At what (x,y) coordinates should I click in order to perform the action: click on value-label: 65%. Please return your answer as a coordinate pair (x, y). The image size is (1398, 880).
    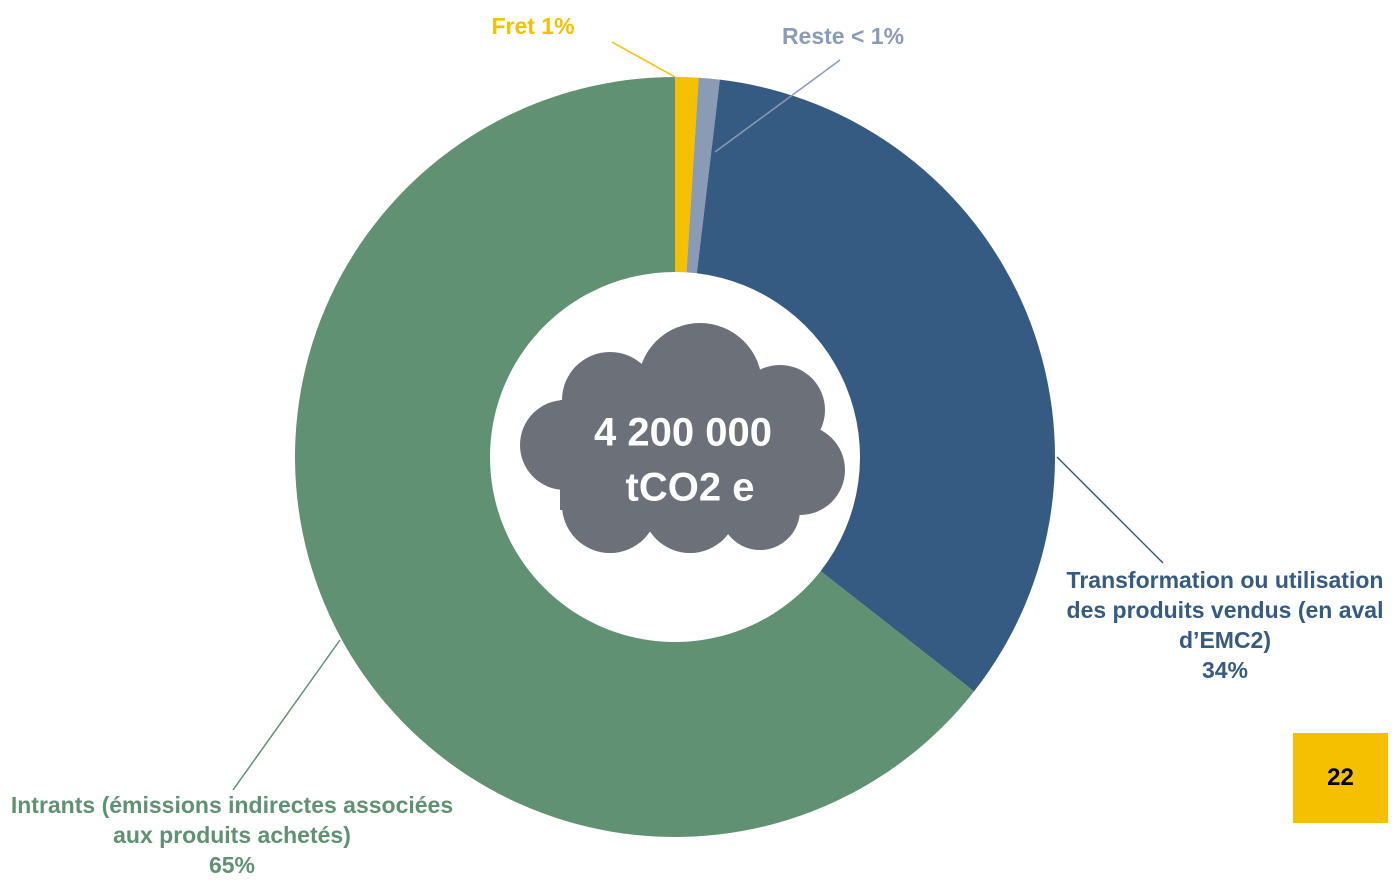
    Looking at the image, I should click on (232, 865).